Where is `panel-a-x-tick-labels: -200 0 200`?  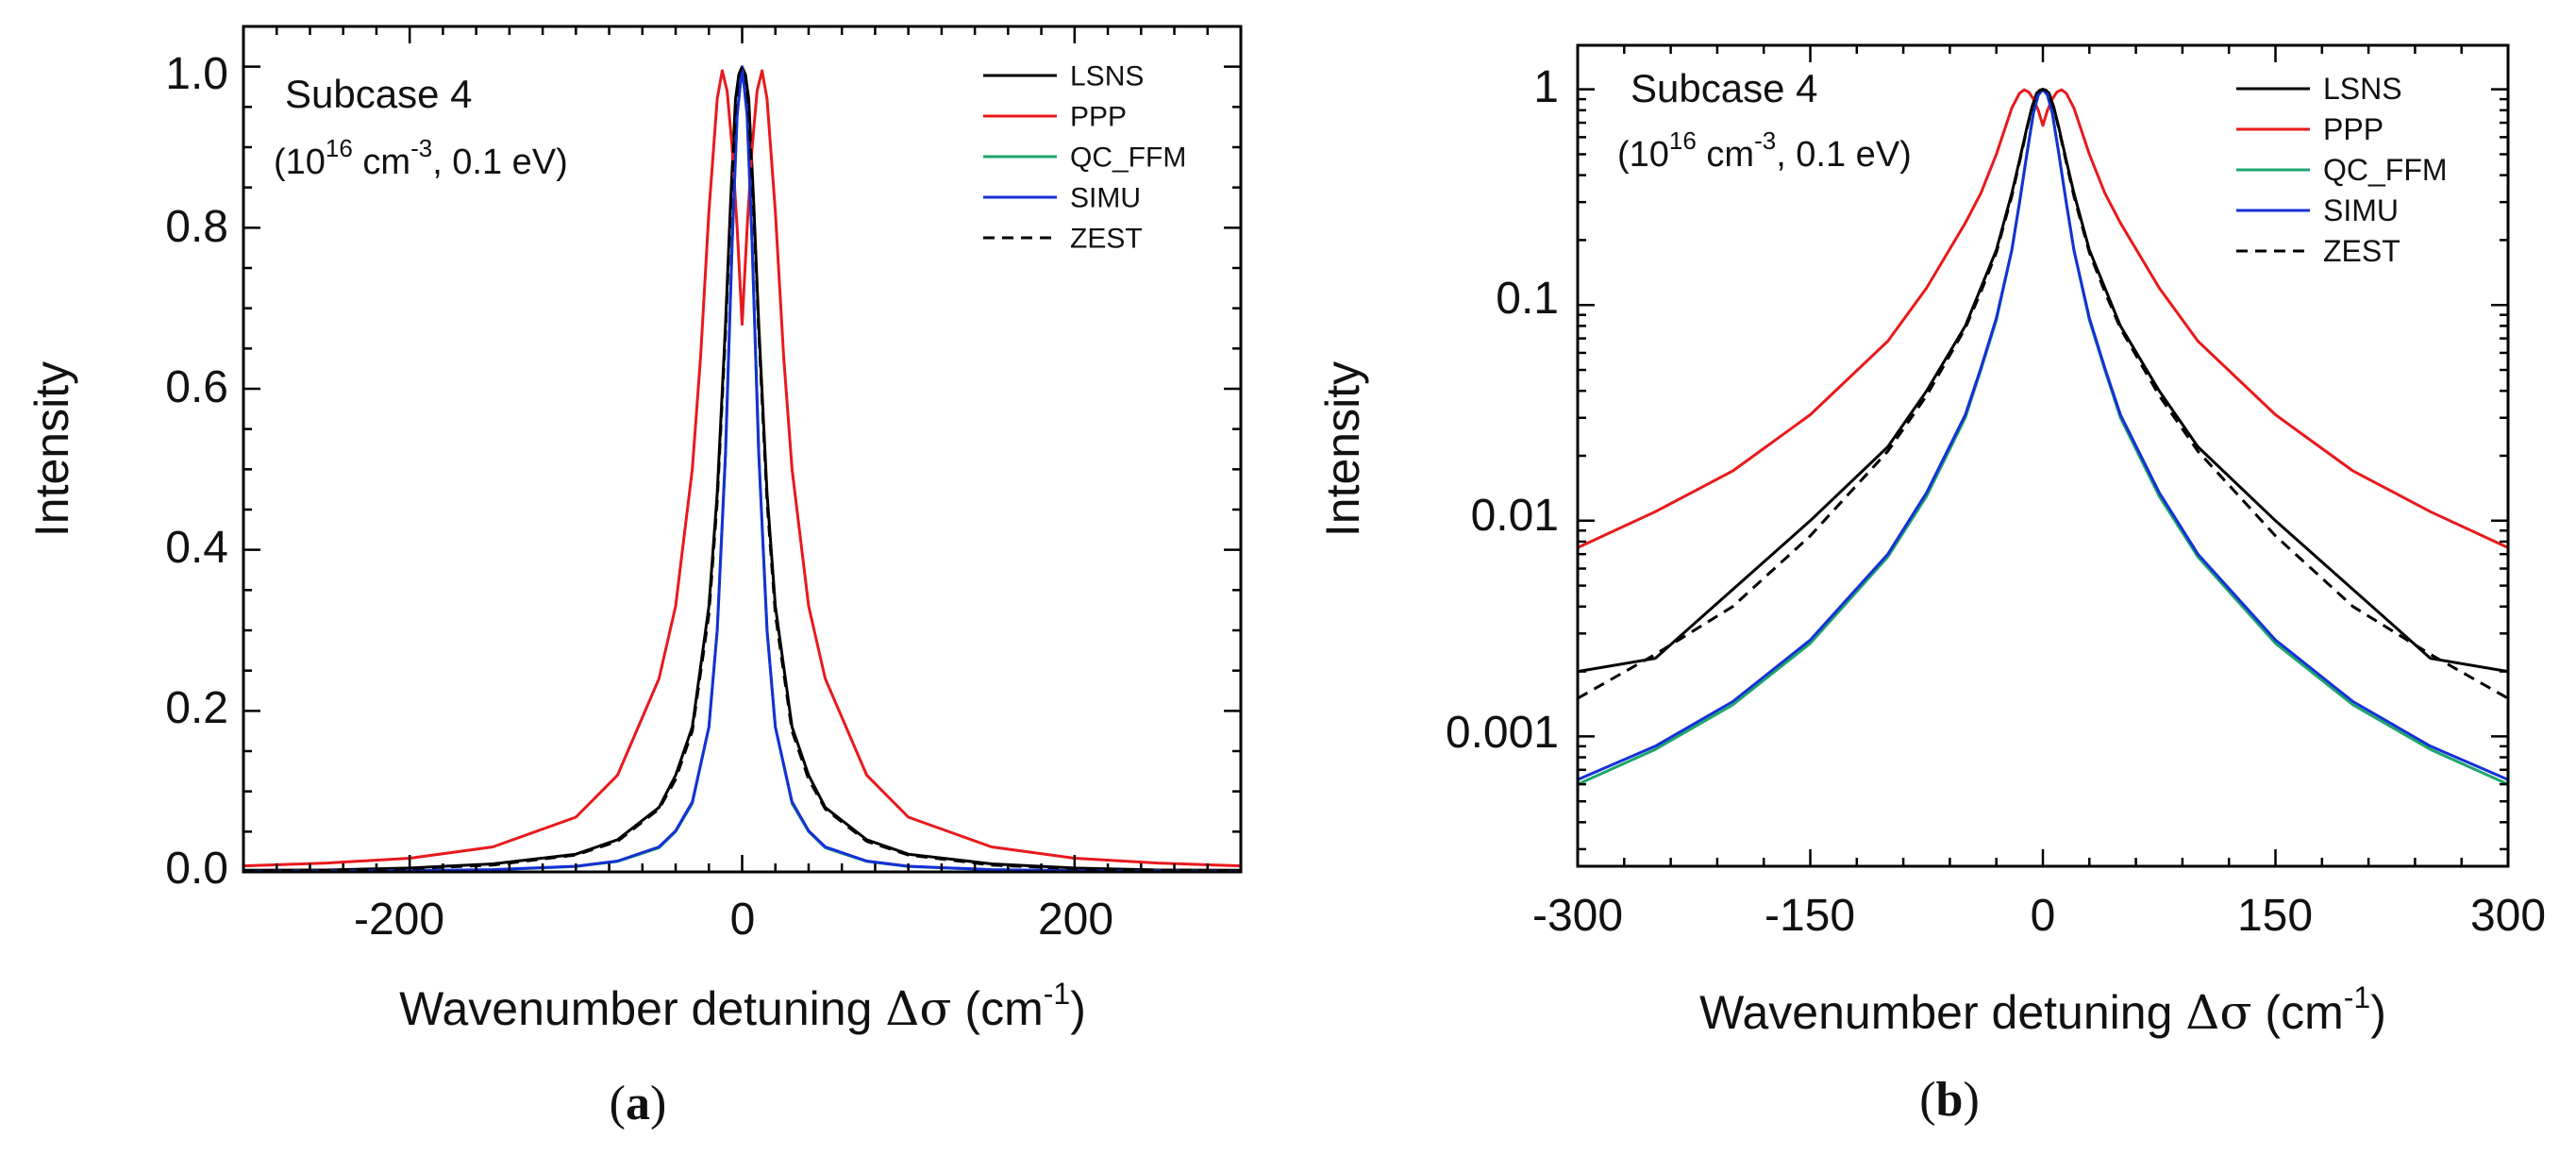 panel-a-x-tick-labels: -200 0 200 is located at coordinates (733, 920).